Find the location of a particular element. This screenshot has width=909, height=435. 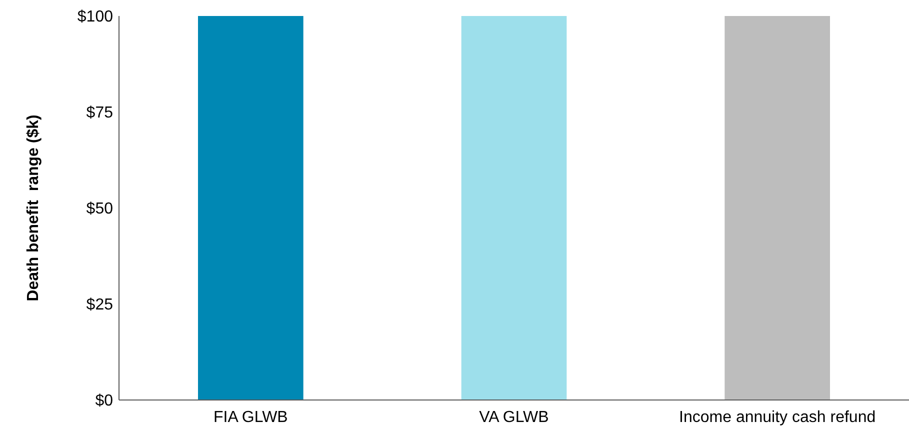

x-tick-label: Income annuity cash refund is located at coordinates (777, 417).